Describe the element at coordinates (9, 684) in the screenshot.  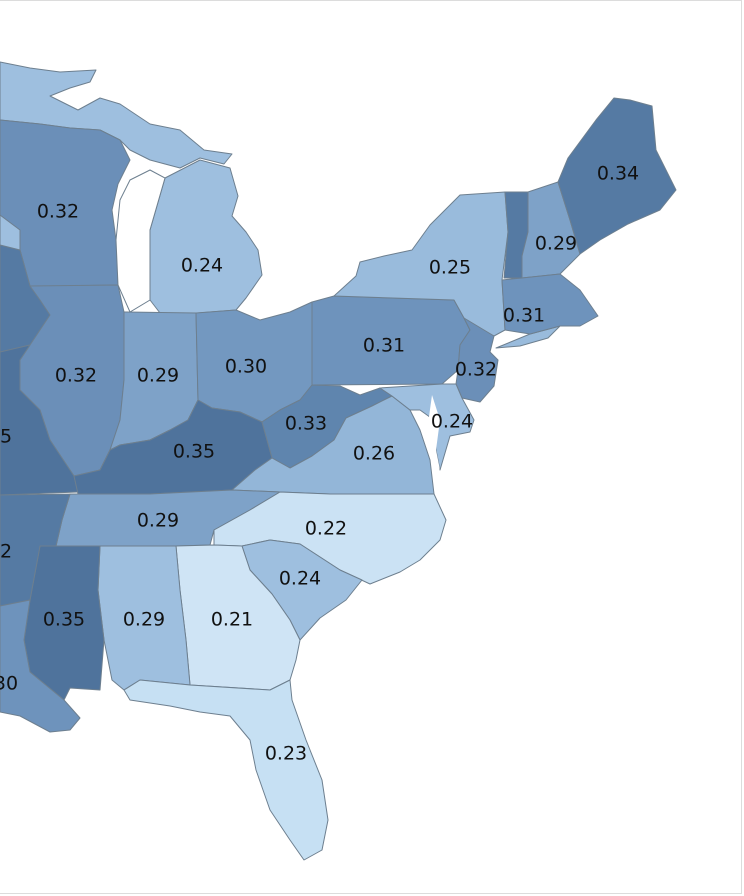
I see `label-louisiana-partial: 30` at that location.